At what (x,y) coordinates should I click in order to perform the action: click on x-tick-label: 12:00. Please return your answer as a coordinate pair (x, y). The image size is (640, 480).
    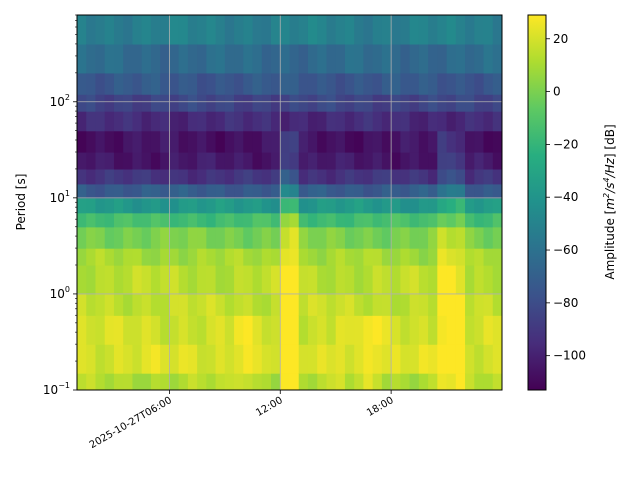
    Looking at the image, I should click on (269, 407).